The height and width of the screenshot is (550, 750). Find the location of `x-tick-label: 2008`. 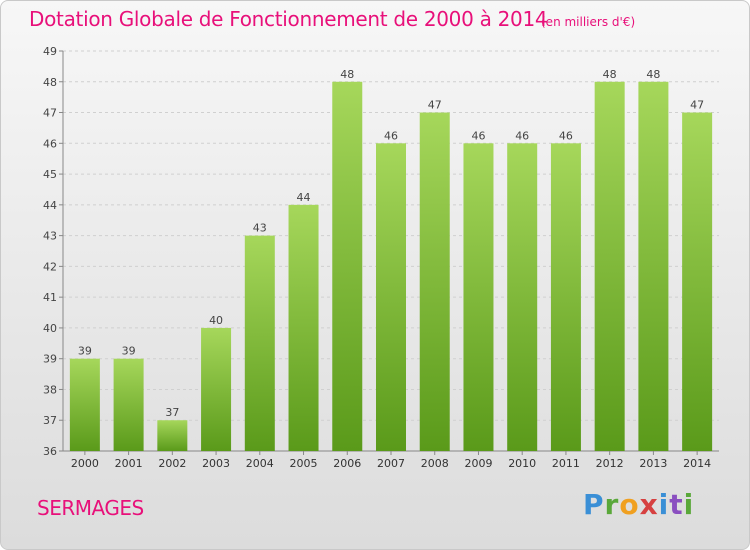

x-tick-label: 2008 is located at coordinates (435, 463).